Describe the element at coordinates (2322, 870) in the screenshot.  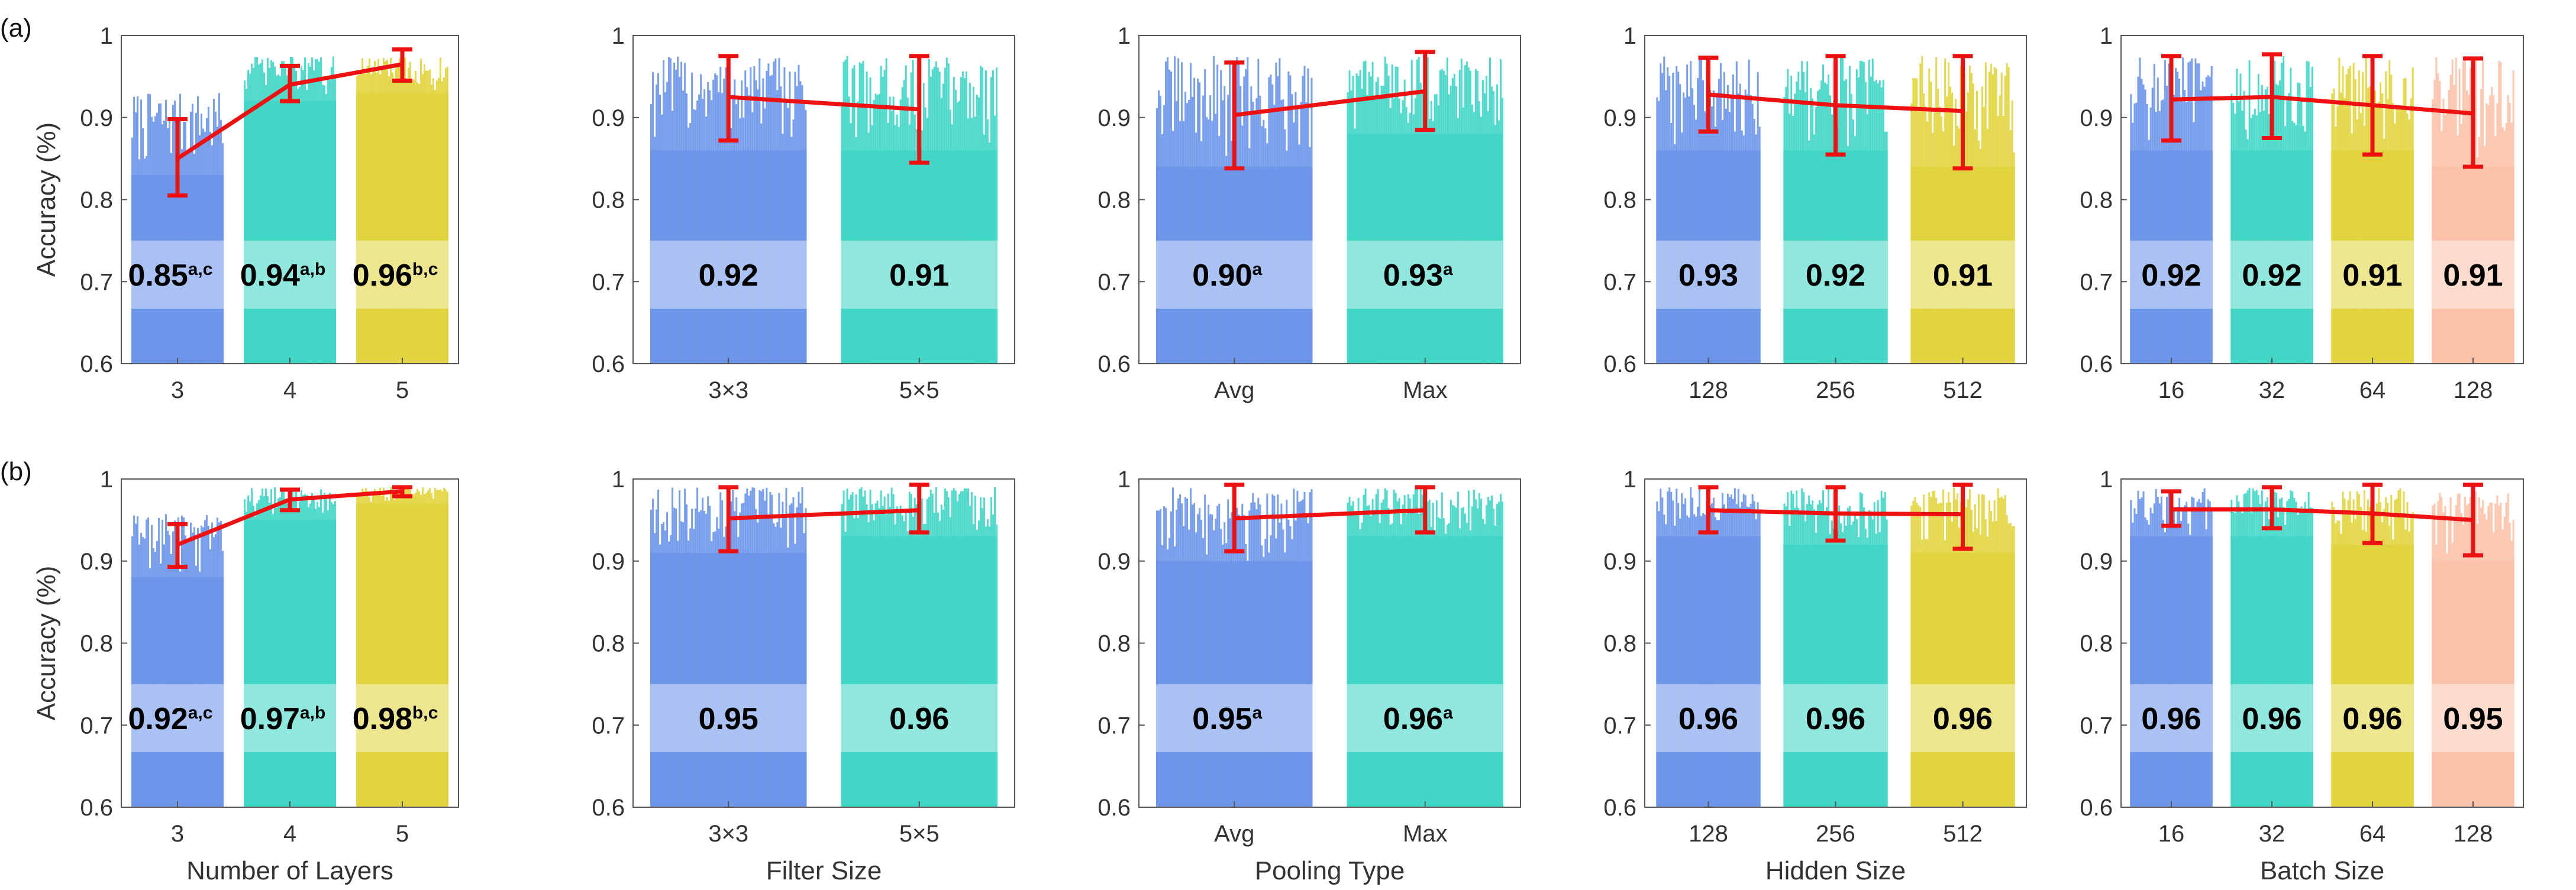
I see `x-axis-label: Batch Size` at that location.